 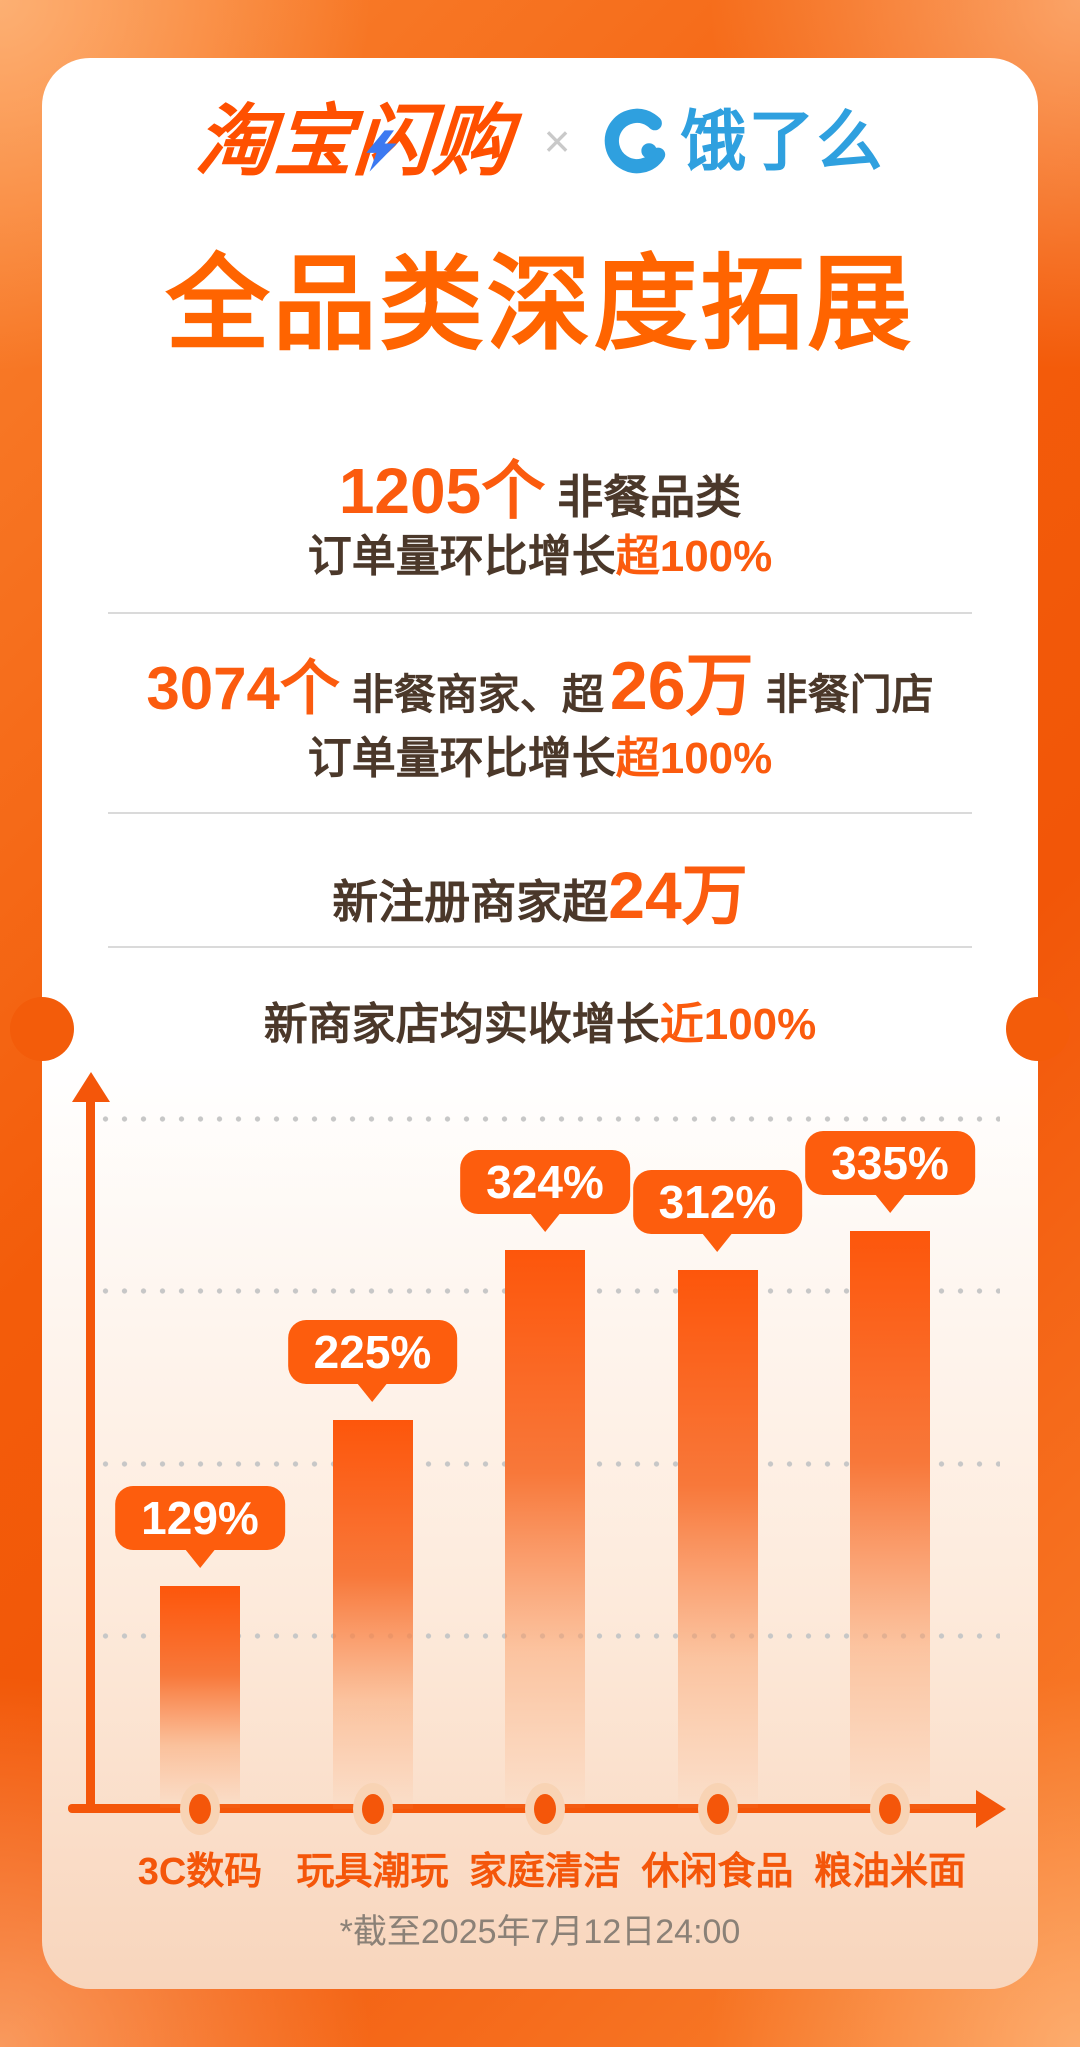 What do you see at coordinates (1038, 1029) in the screenshot?
I see `ticket-notch-right` at bounding box center [1038, 1029].